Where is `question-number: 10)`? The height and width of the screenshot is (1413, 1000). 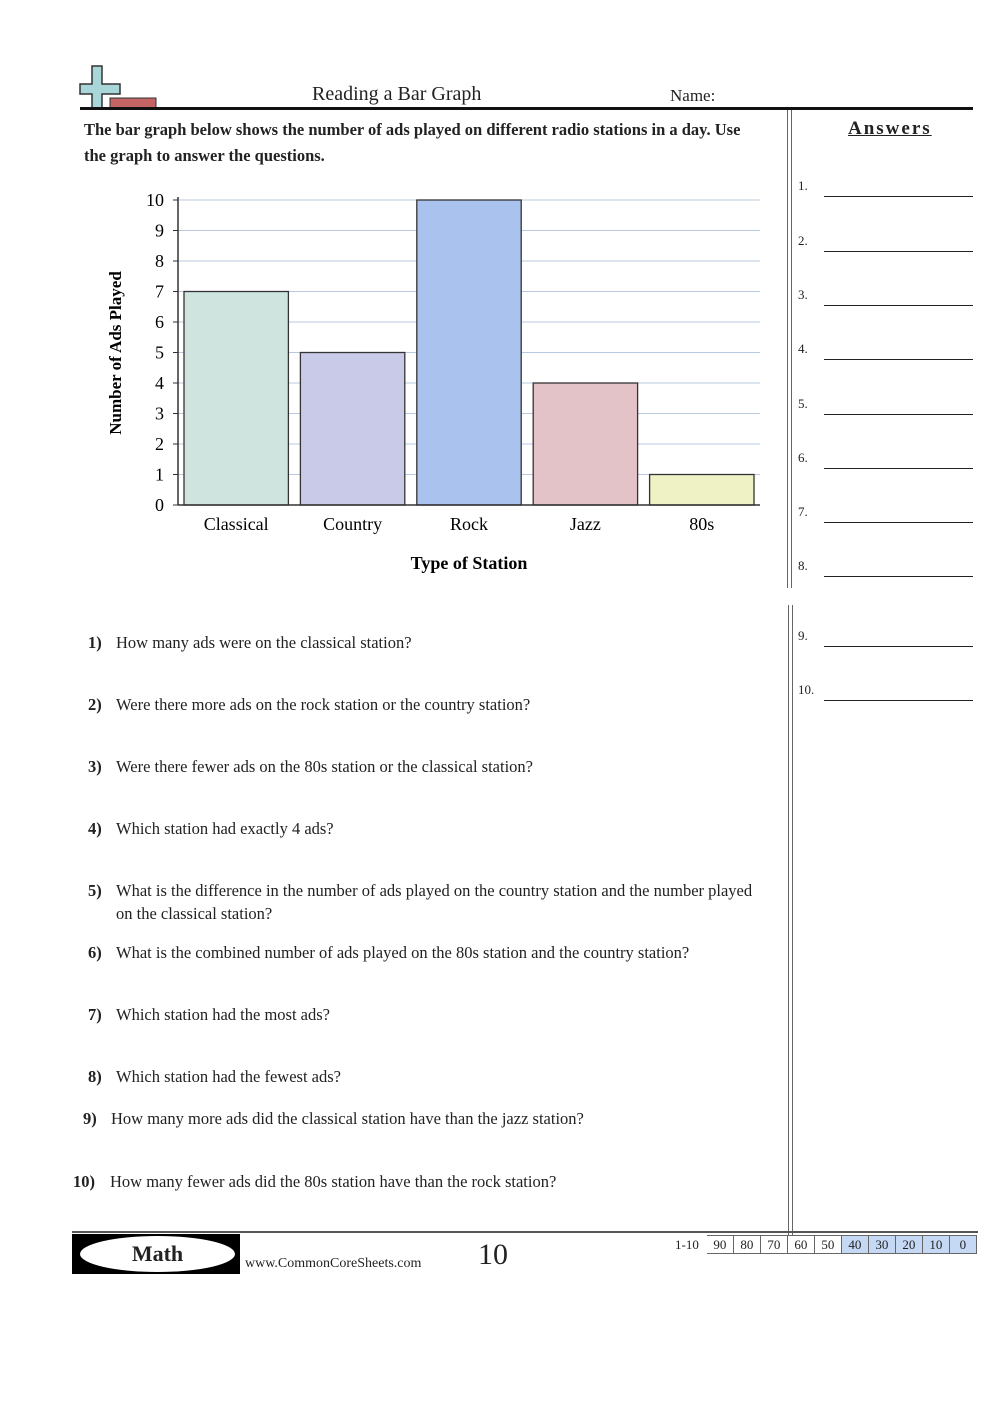 question-number: 10) is located at coordinates (84, 1181).